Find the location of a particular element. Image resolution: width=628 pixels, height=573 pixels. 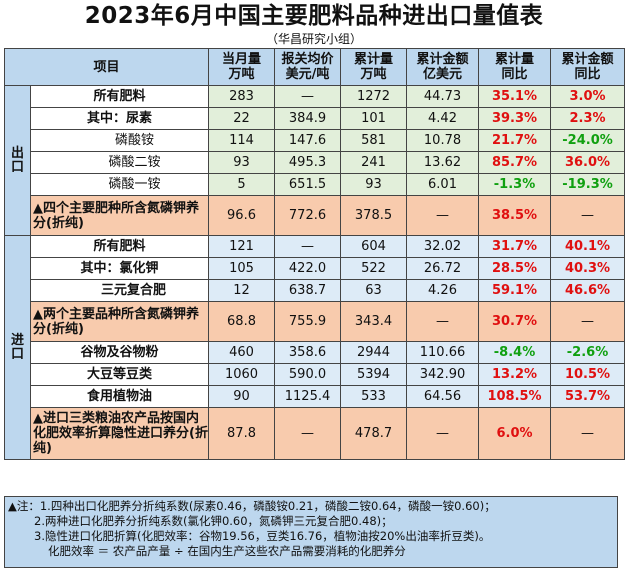

cell-value: 26.72 is located at coordinates (443, 268).